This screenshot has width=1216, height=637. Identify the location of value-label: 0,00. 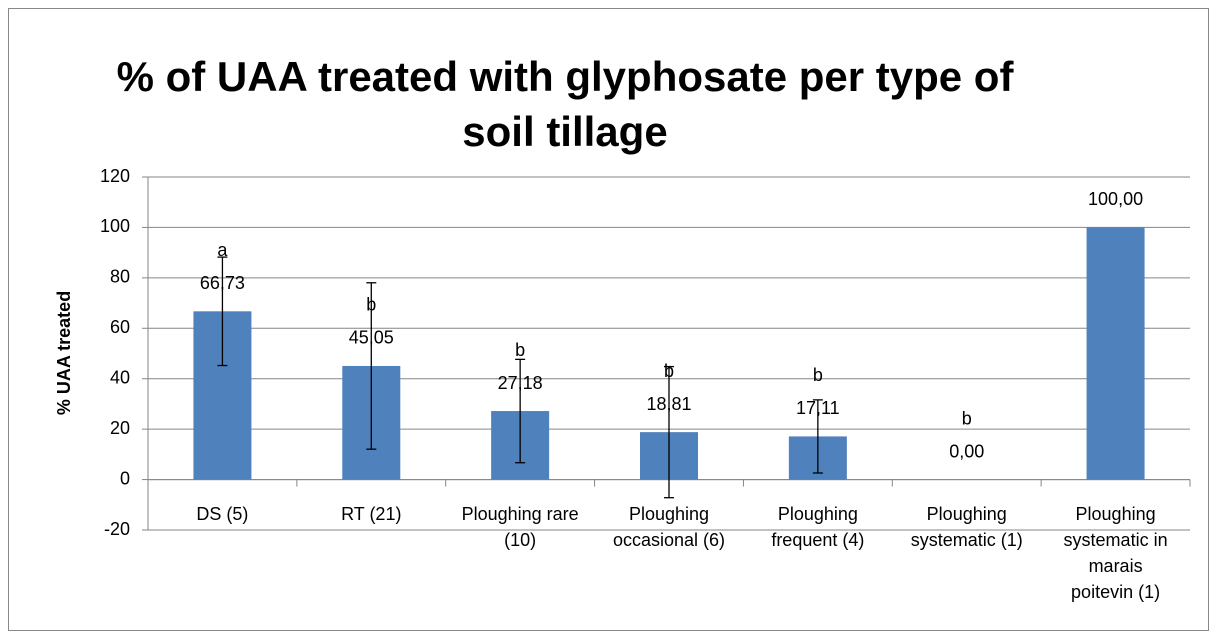
(966, 451).